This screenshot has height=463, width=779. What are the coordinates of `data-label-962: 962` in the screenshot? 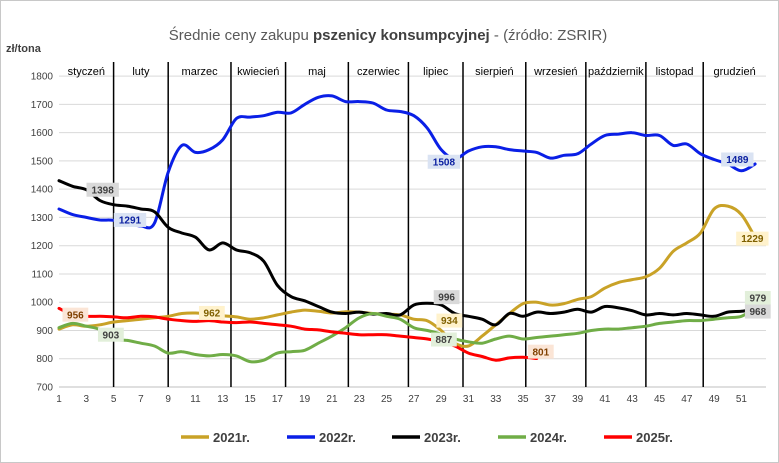 It's located at (211, 312).